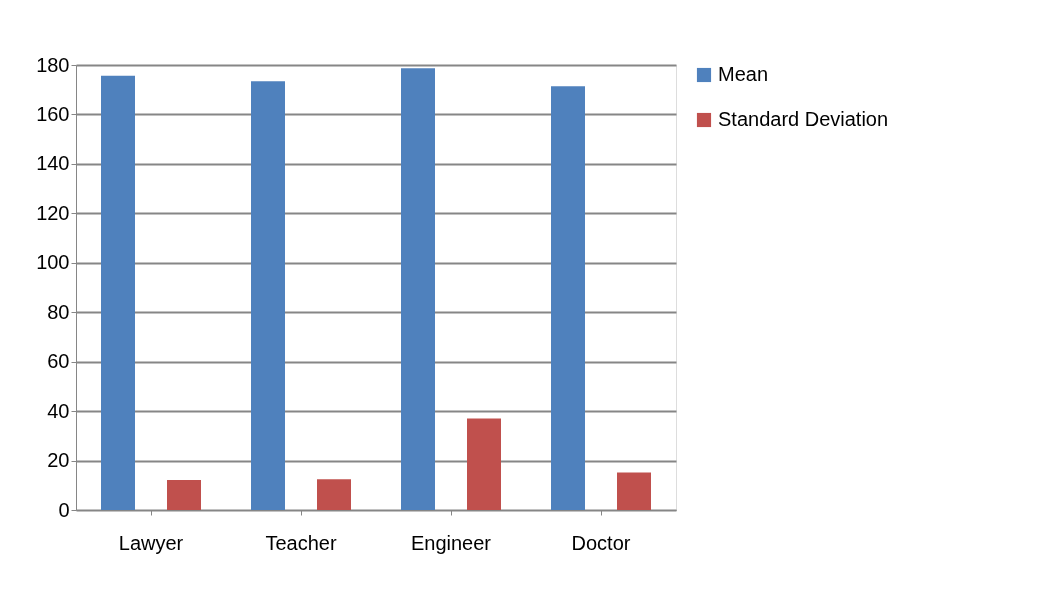 The width and height of the screenshot is (1045, 601). Describe the element at coordinates (53, 163) in the screenshot. I see `y-tick-label: 140` at that location.